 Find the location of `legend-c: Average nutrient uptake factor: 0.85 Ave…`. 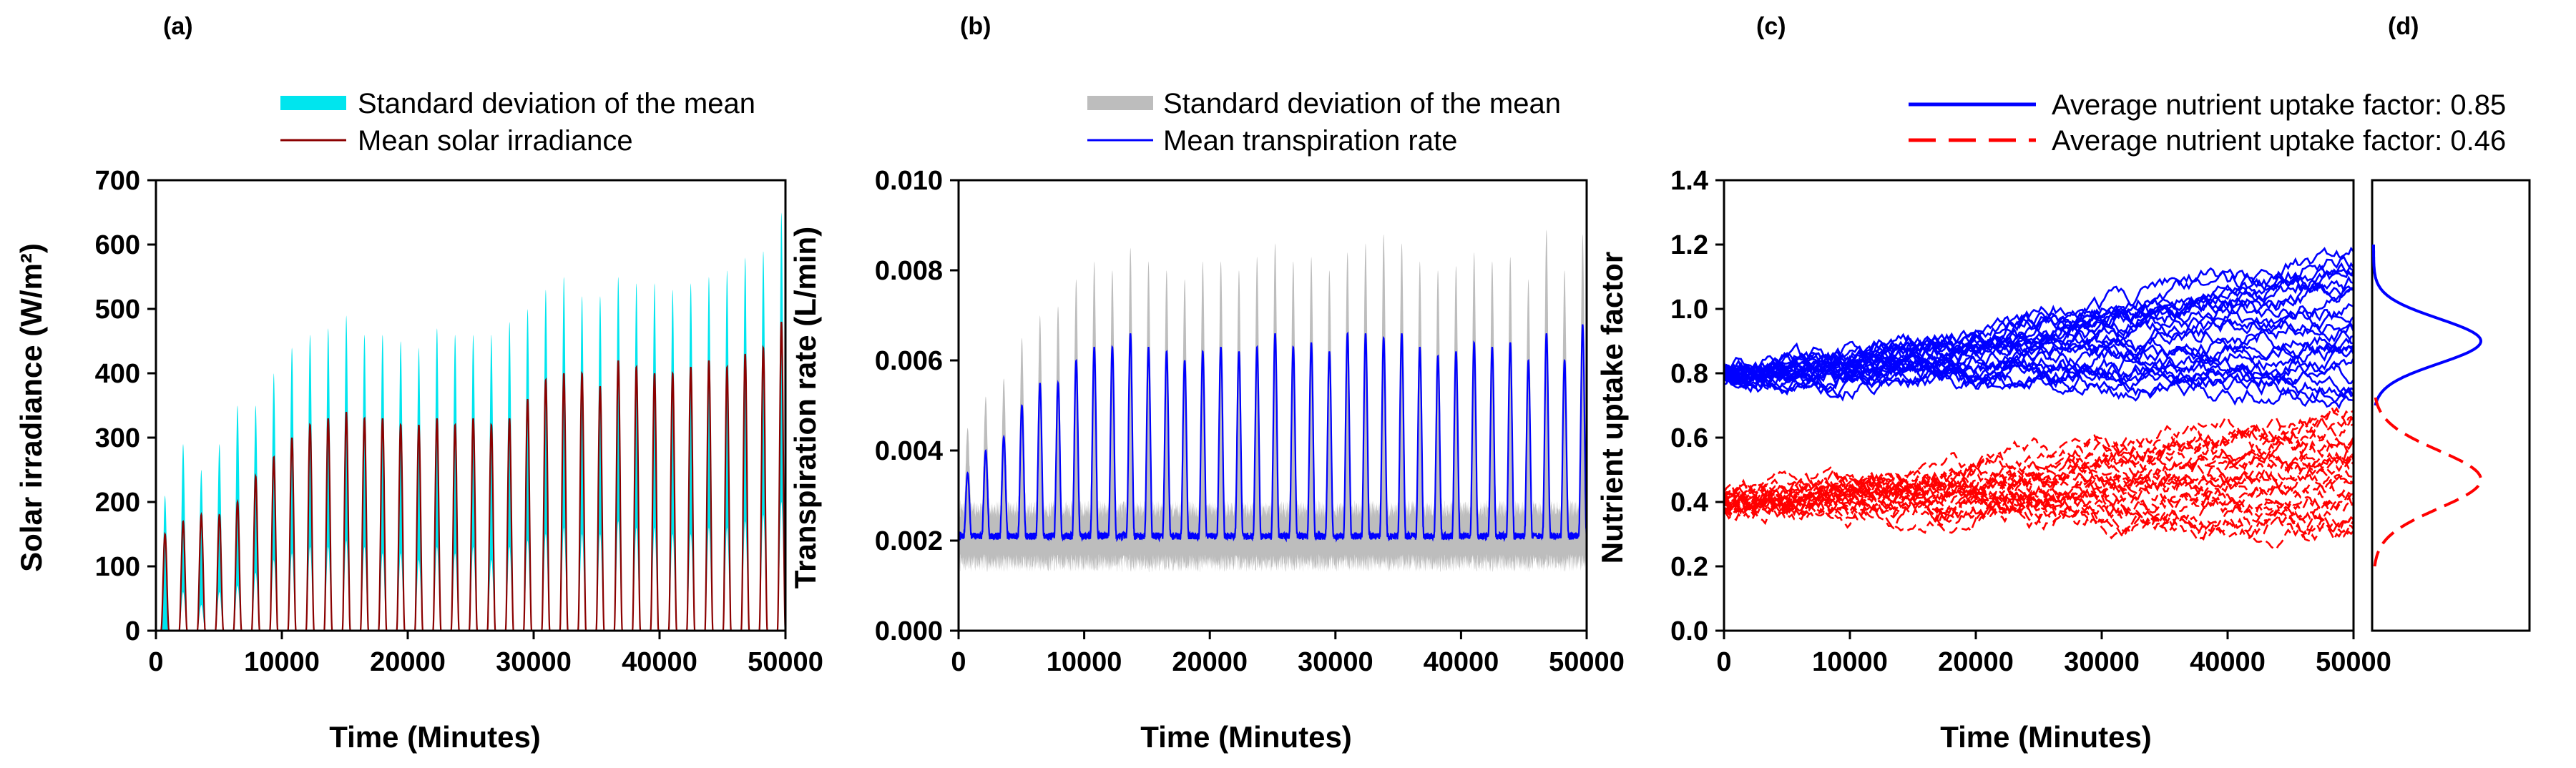

legend-c: Average nutrient uptake factor: 0.85 Ave… is located at coordinates (2207, 123).